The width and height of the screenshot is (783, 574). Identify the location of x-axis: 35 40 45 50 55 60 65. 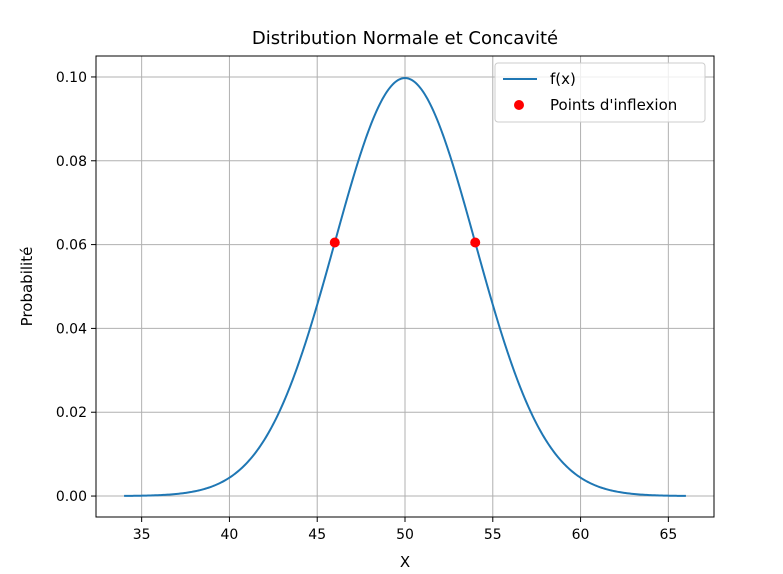
(405, 530).